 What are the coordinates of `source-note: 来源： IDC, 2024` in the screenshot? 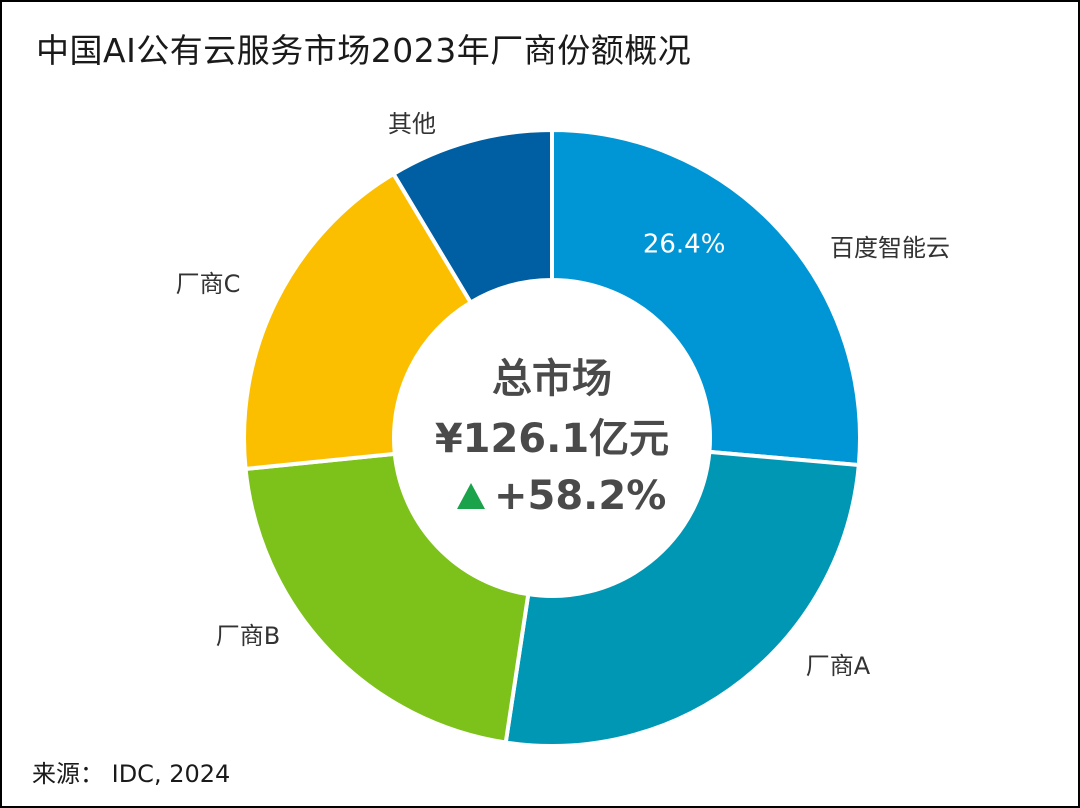 It's located at (131, 774).